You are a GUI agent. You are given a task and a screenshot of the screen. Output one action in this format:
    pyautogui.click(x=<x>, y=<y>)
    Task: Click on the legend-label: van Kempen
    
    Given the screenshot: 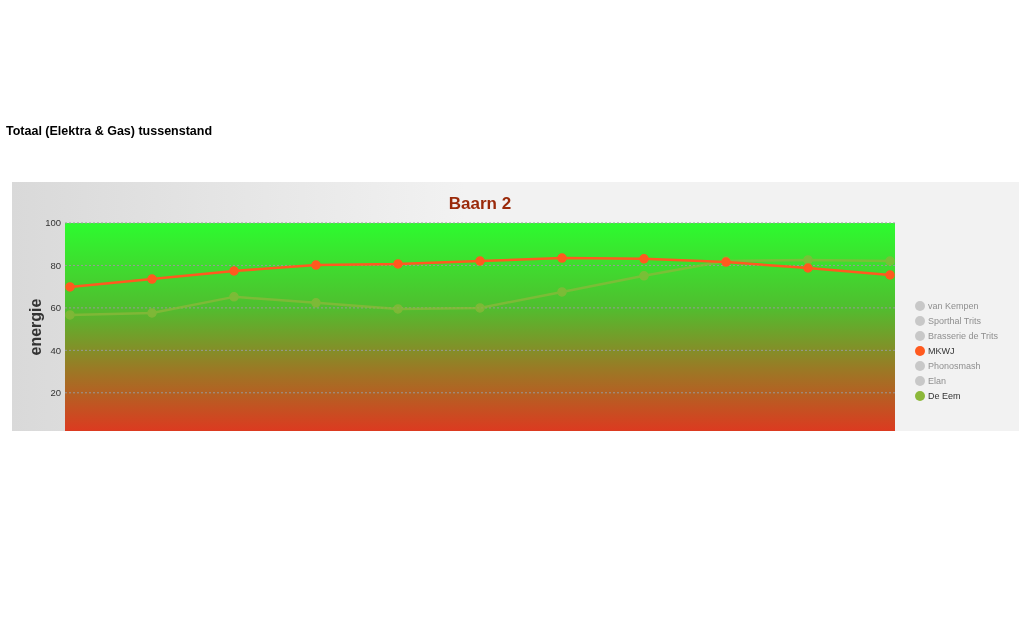 What is the action you would take?
    pyautogui.click(x=953, y=306)
    